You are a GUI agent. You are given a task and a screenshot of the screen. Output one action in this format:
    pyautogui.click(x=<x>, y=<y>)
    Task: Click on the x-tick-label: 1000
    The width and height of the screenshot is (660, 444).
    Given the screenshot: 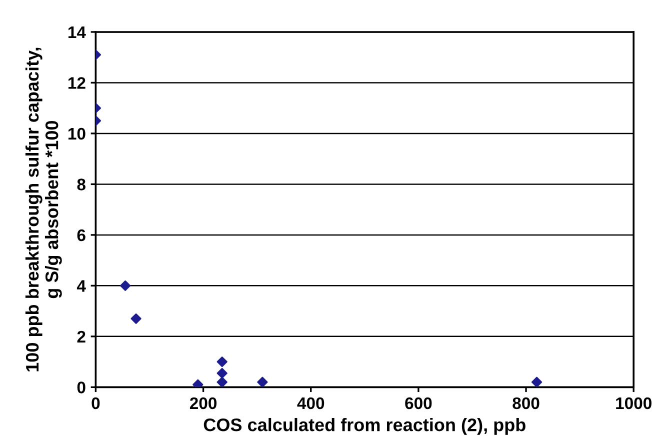 What is the action you would take?
    pyautogui.click(x=634, y=403)
    